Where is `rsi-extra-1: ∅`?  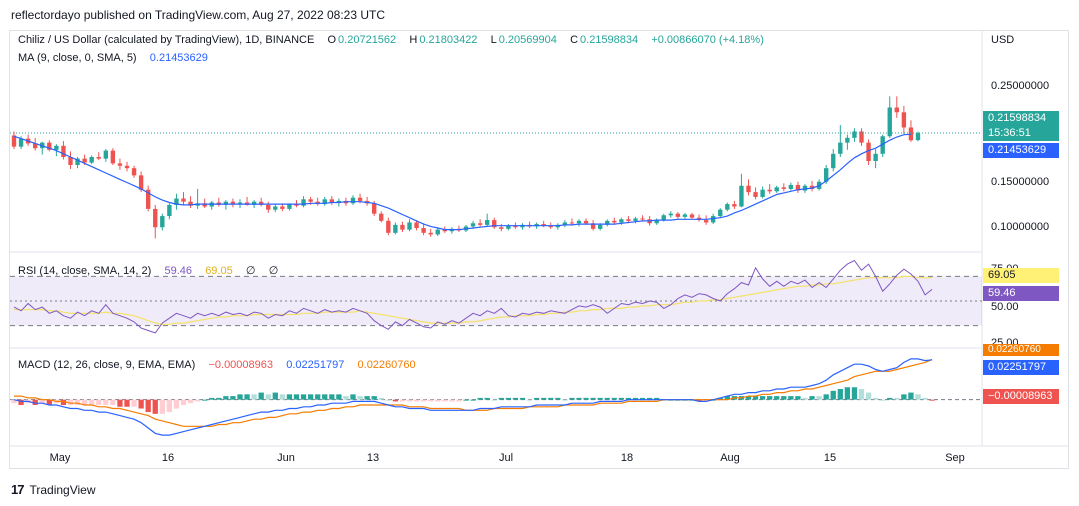
rsi-extra-1: ∅ is located at coordinates (250, 271).